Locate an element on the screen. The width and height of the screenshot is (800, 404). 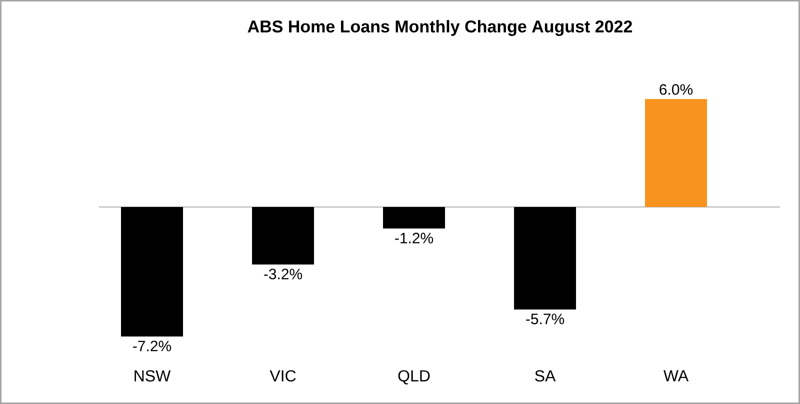
x-tick-label: SA is located at coordinates (545, 376).